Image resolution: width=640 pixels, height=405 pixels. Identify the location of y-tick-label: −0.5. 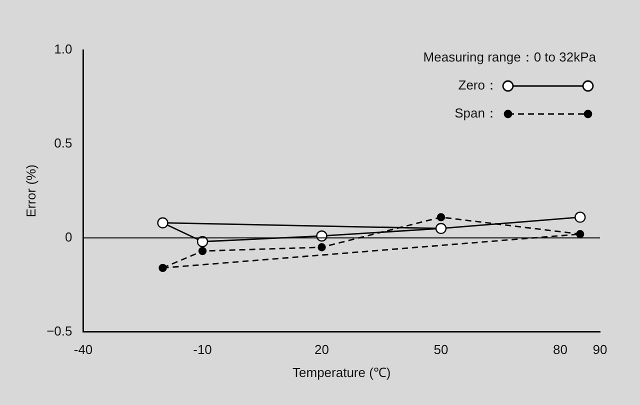
(59, 330).